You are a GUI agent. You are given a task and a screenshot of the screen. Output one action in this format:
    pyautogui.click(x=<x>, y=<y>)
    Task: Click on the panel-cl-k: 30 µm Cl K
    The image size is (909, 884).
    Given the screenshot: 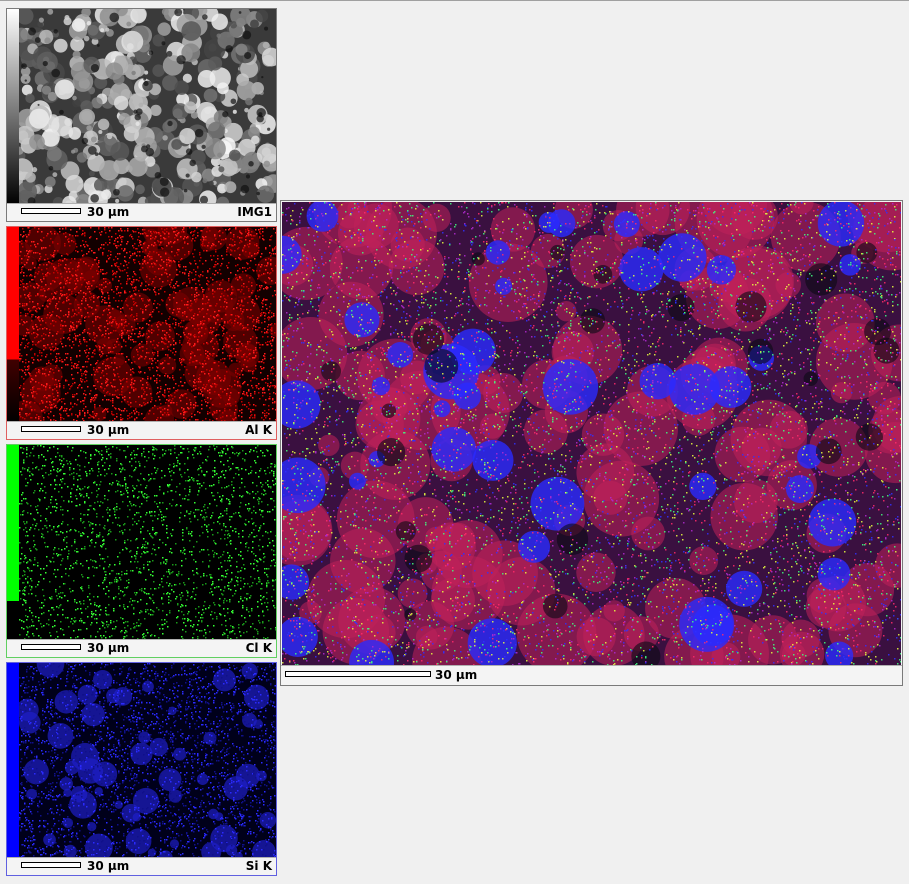 What is the action you would take?
    pyautogui.click(x=141, y=551)
    